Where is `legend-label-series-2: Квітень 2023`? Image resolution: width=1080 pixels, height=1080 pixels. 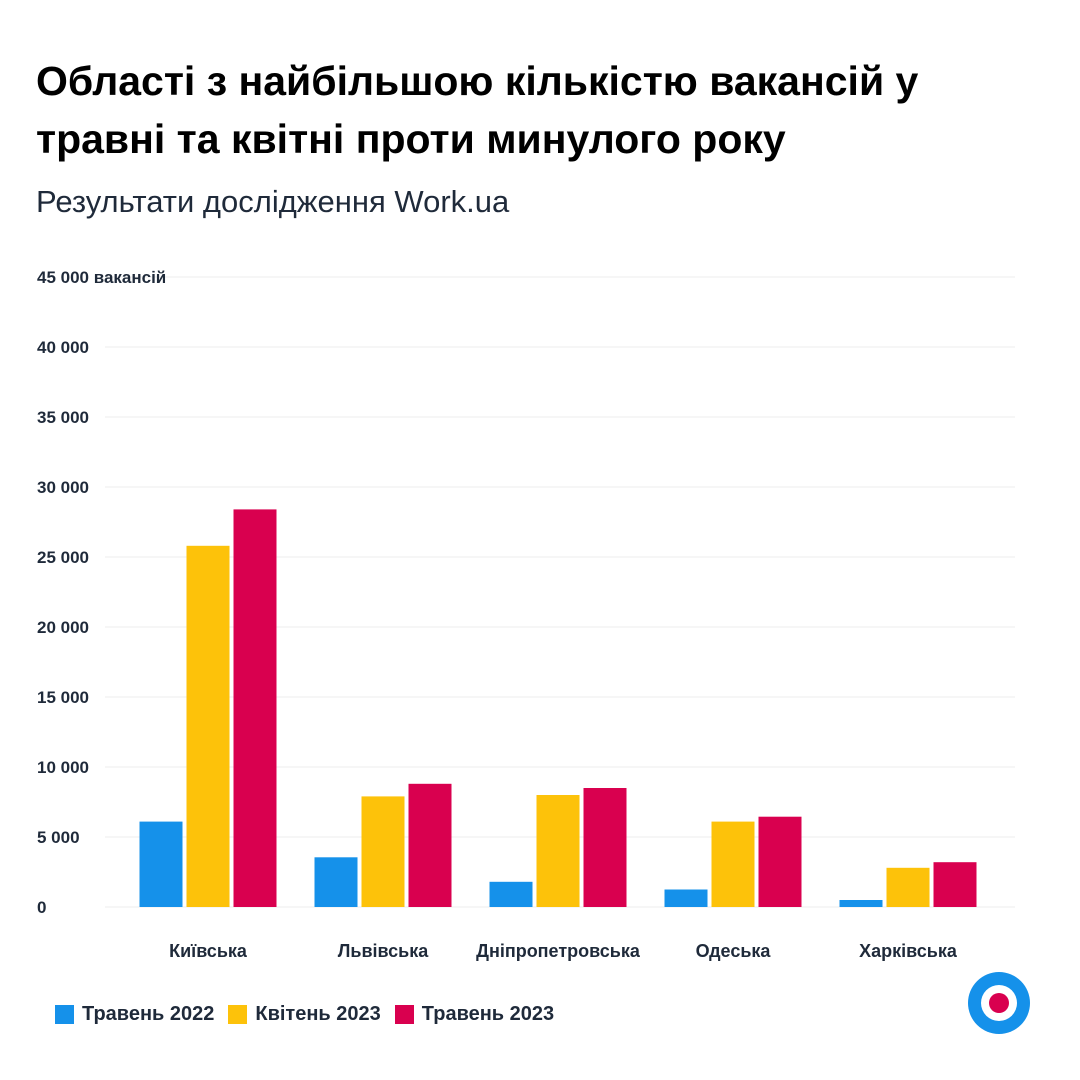 legend-label-series-2: Квітень 2023 is located at coordinates (318, 1014).